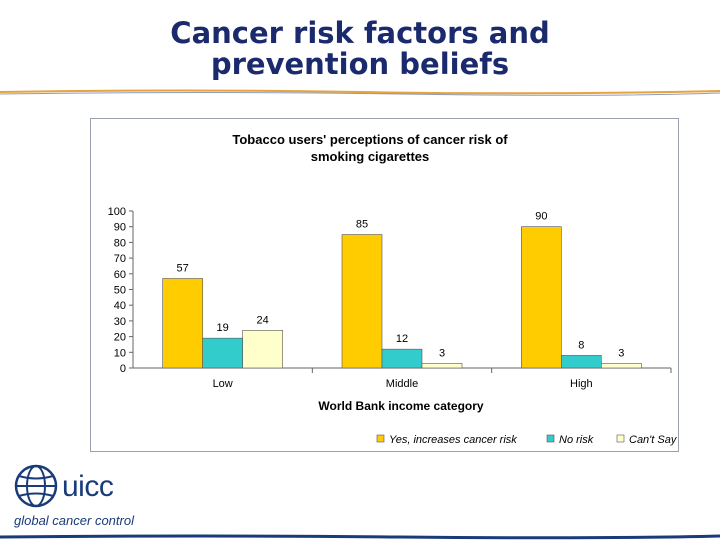 The height and width of the screenshot is (540, 720). I want to click on data-label: 24, so click(263, 320).